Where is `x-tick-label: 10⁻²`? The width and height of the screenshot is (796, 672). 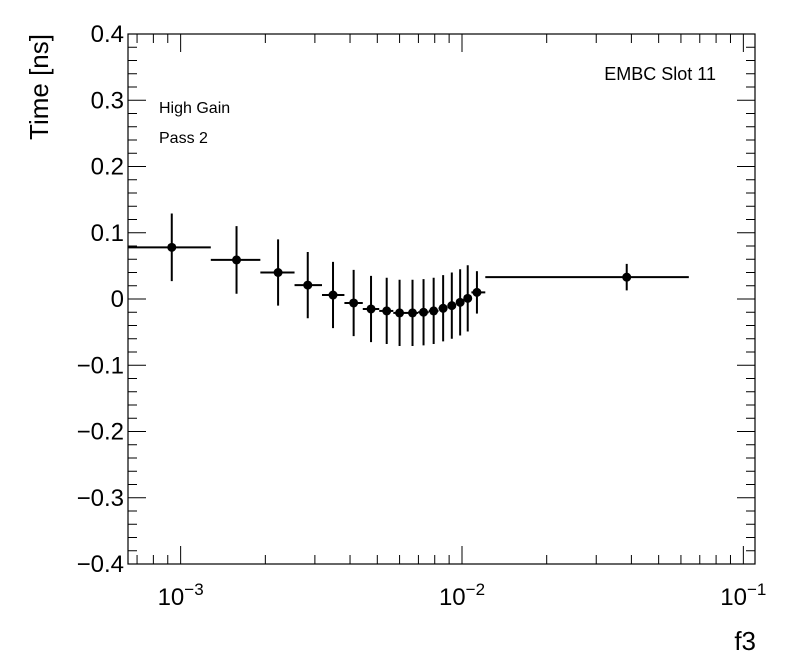 x-tick-label: 10⁻² is located at coordinates (462, 595).